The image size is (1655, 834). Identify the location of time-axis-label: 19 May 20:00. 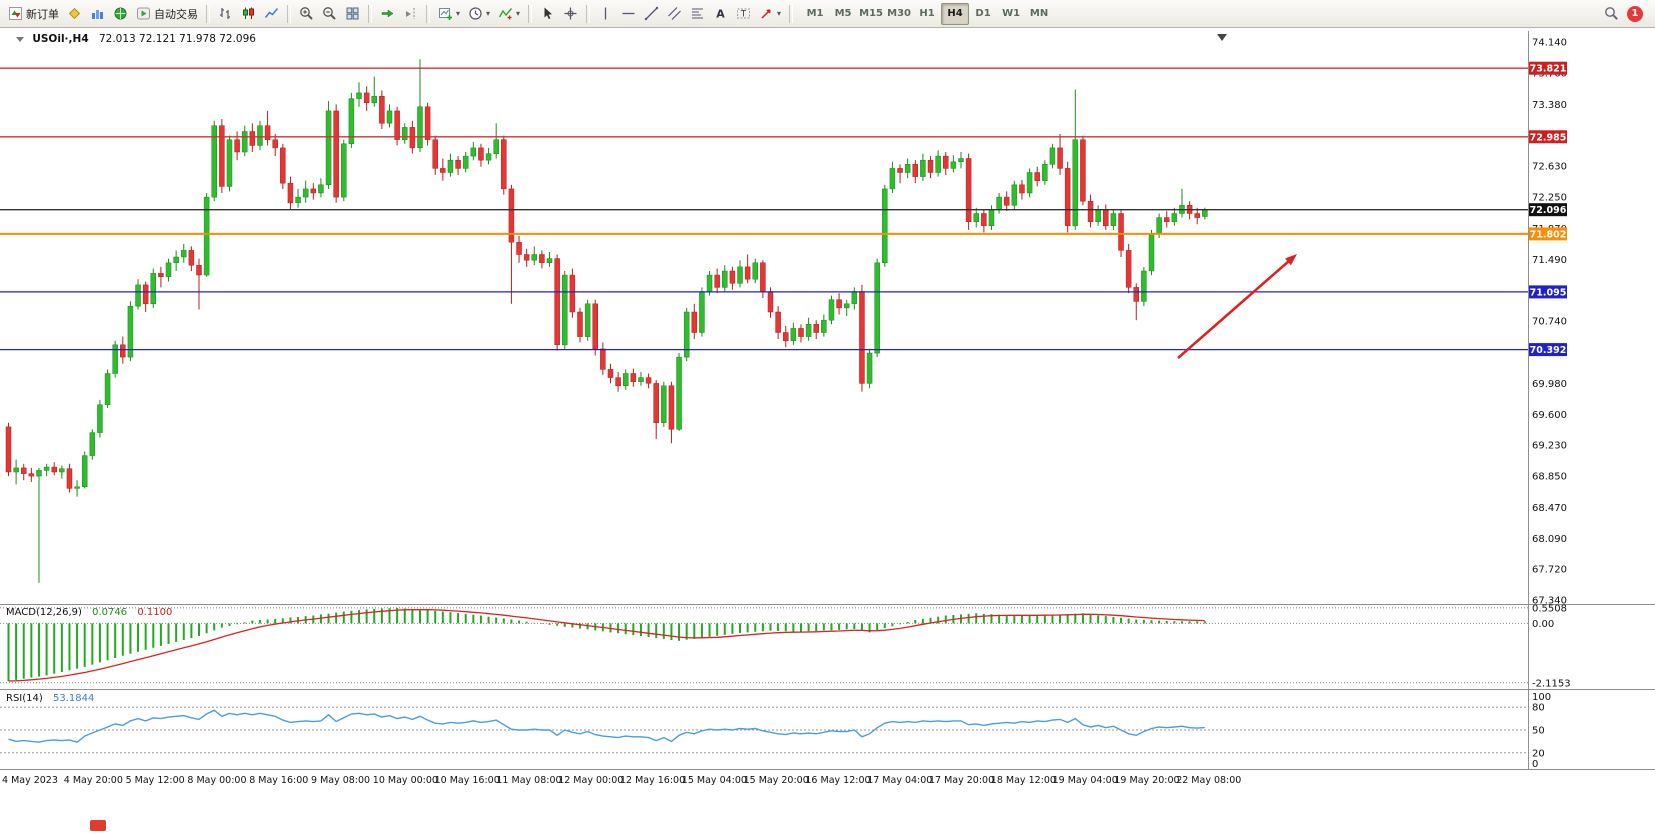
(1146, 780).